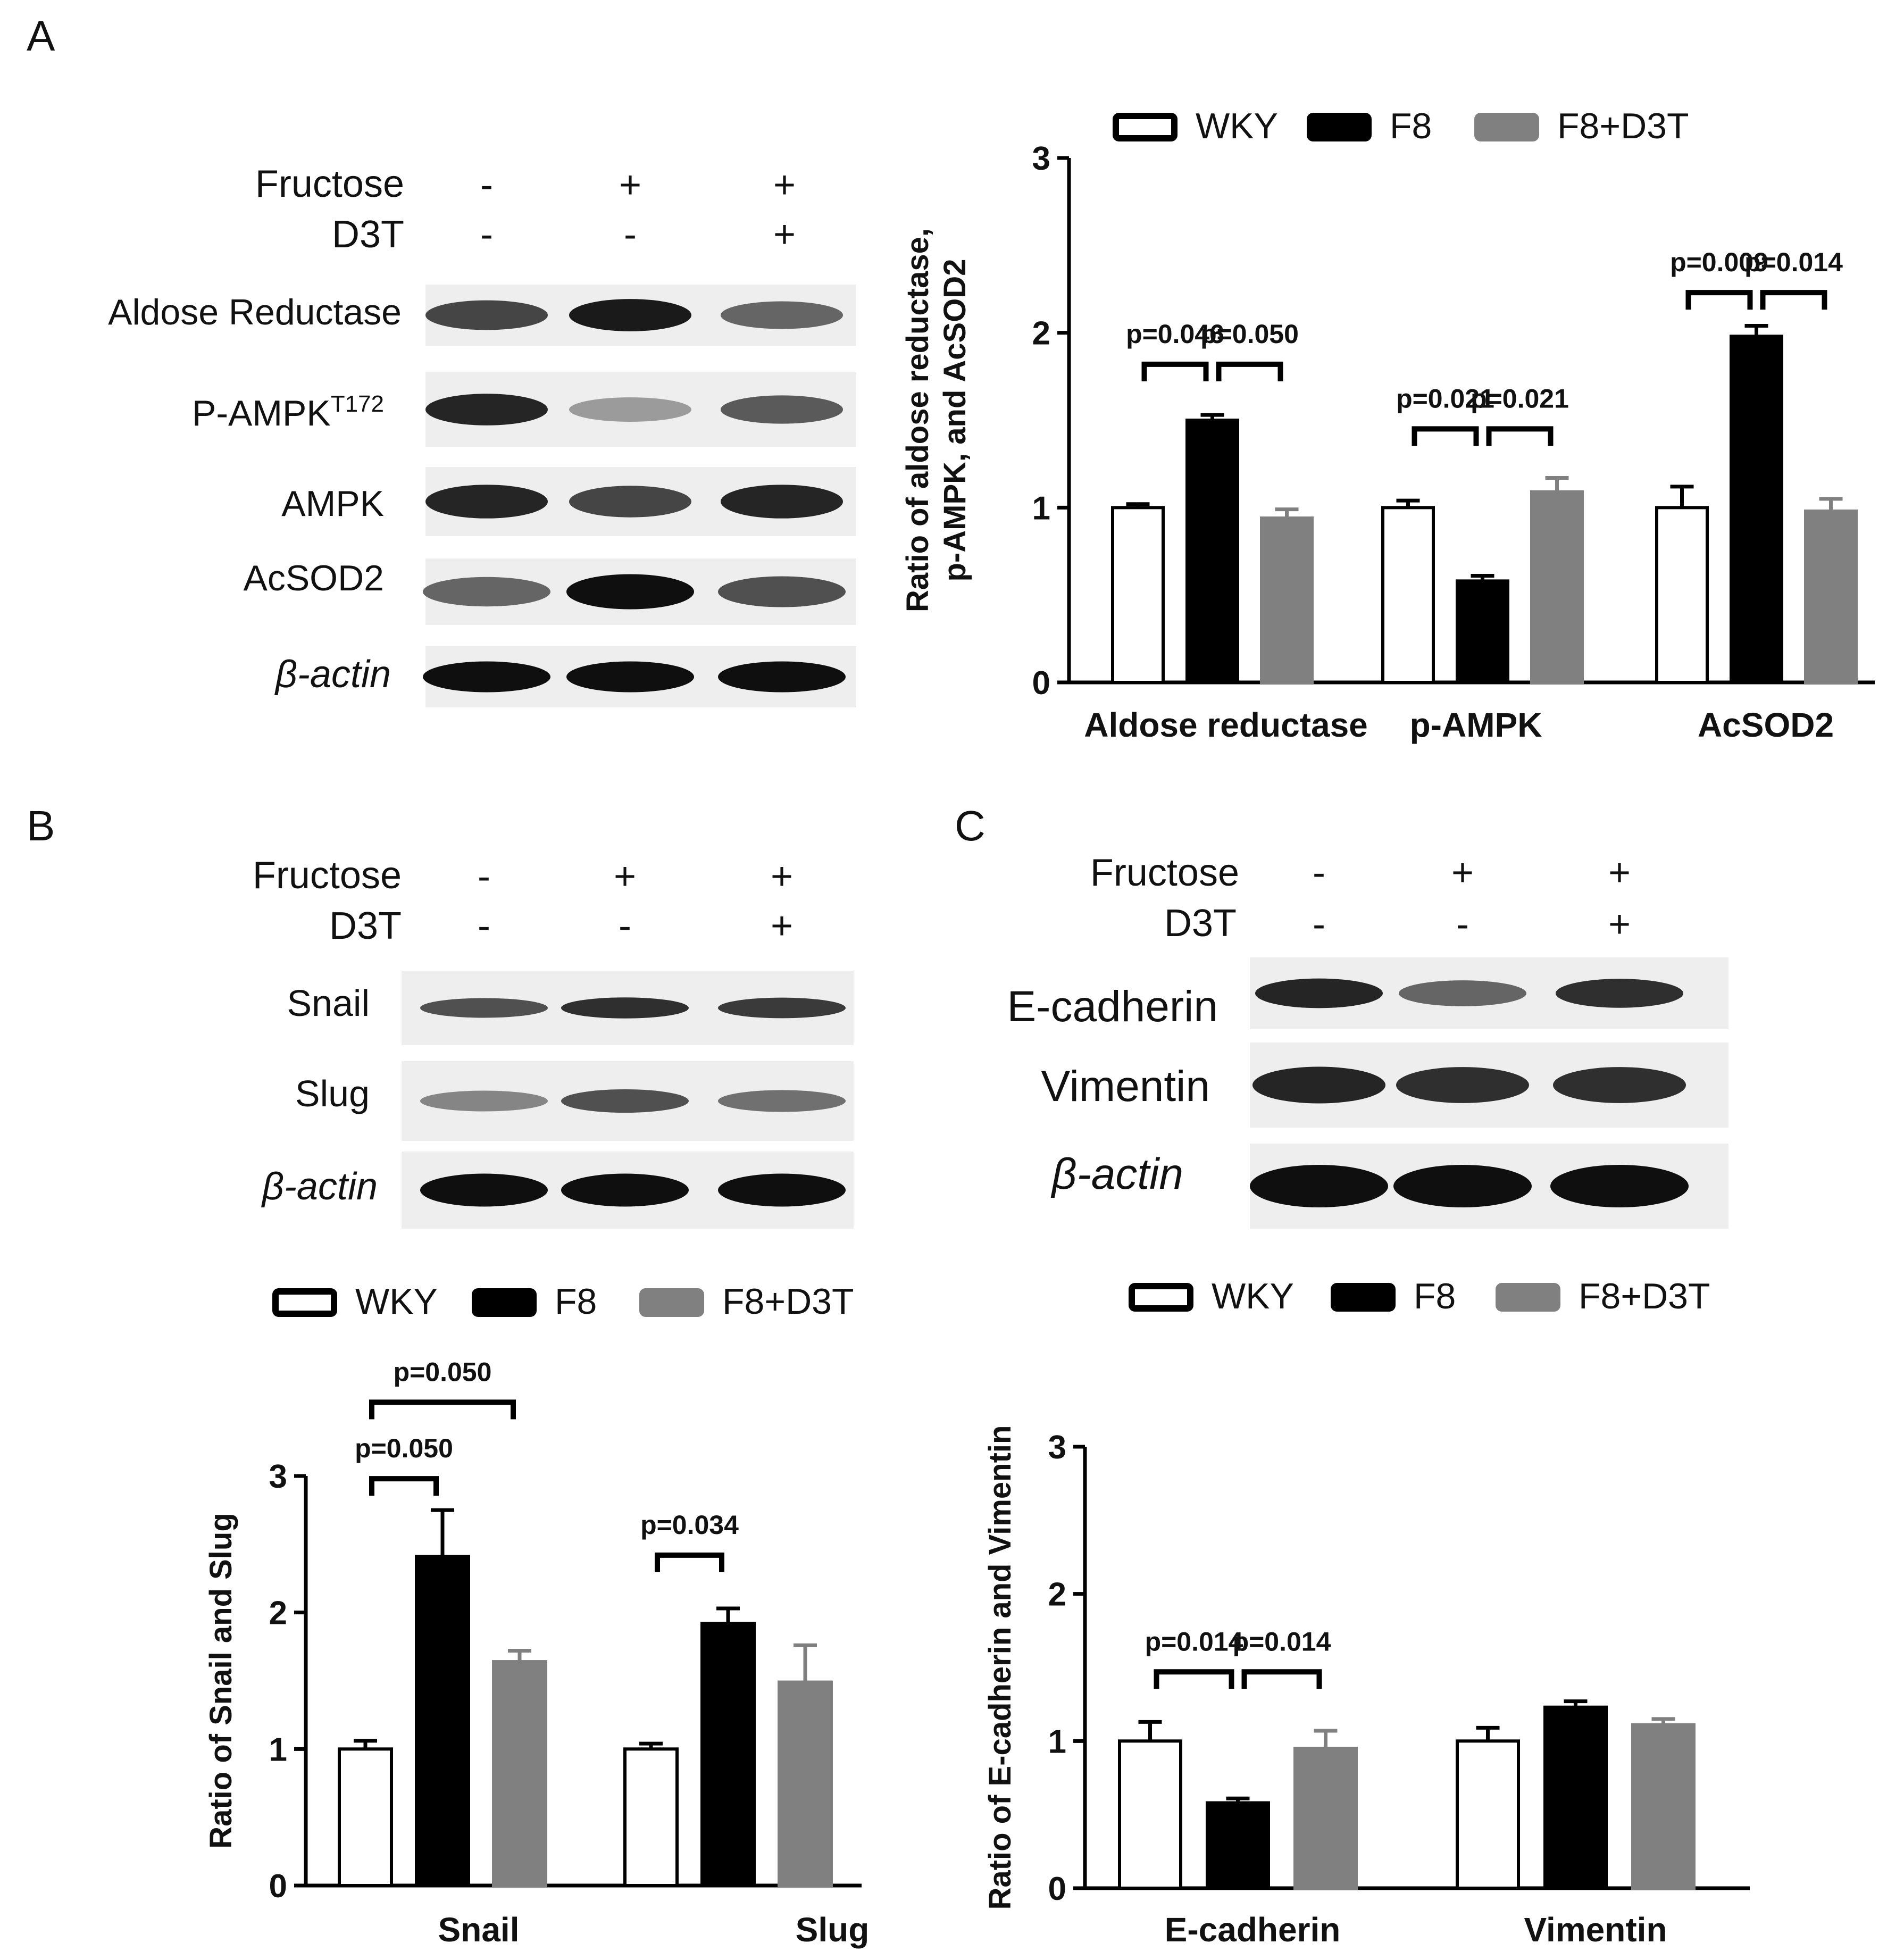  What do you see at coordinates (1595, 1930) in the screenshot?
I see `x-category-label: Vimentin` at bounding box center [1595, 1930].